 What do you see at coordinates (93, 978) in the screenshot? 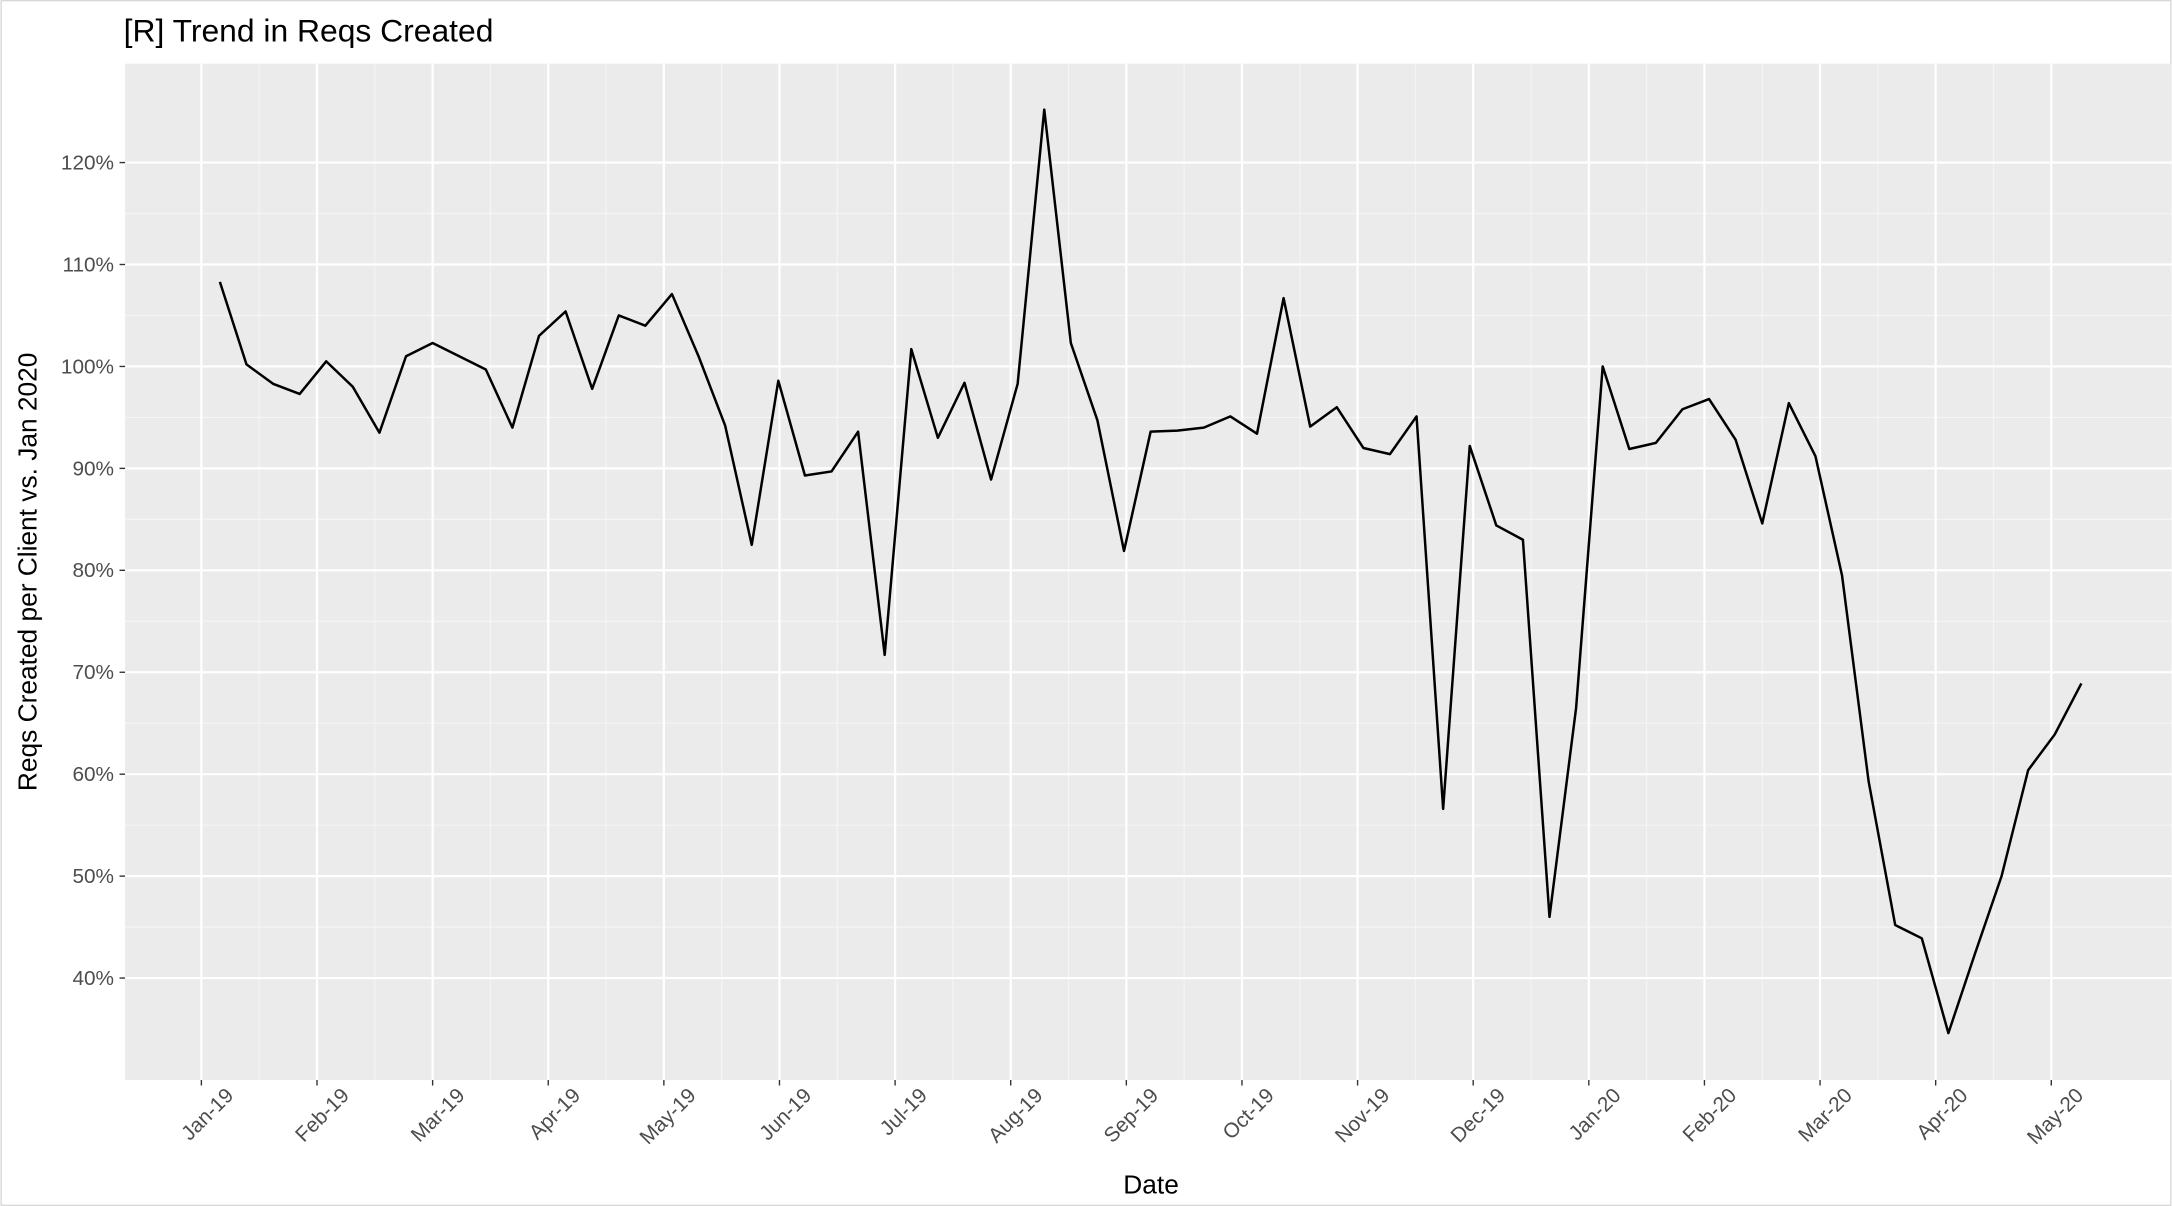
I see `y-tick-label: 40%` at bounding box center [93, 978].